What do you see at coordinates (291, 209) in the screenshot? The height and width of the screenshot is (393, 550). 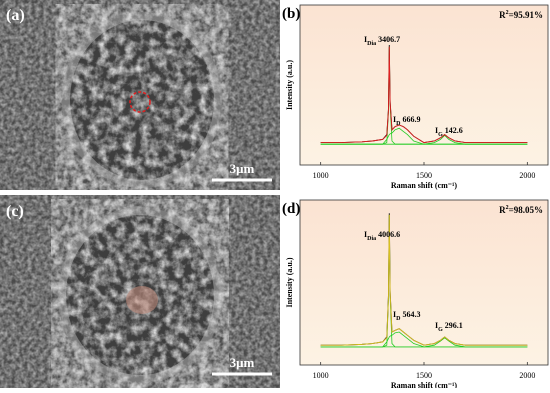 I see `panel-label: (d)` at bounding box center [291, 209].